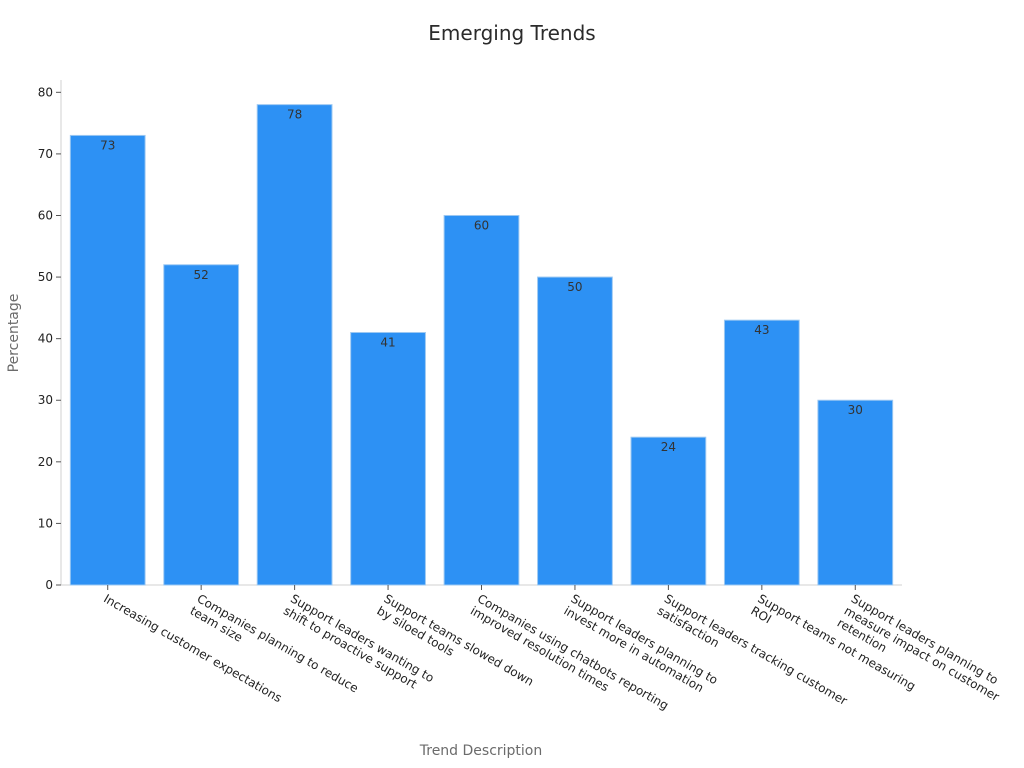 The width and height of the screenshot is (1024, 768). What do you see at coordinates (387, 343) in the screenshot?
I see `data-label: 41` at bounding box center [387, 343].